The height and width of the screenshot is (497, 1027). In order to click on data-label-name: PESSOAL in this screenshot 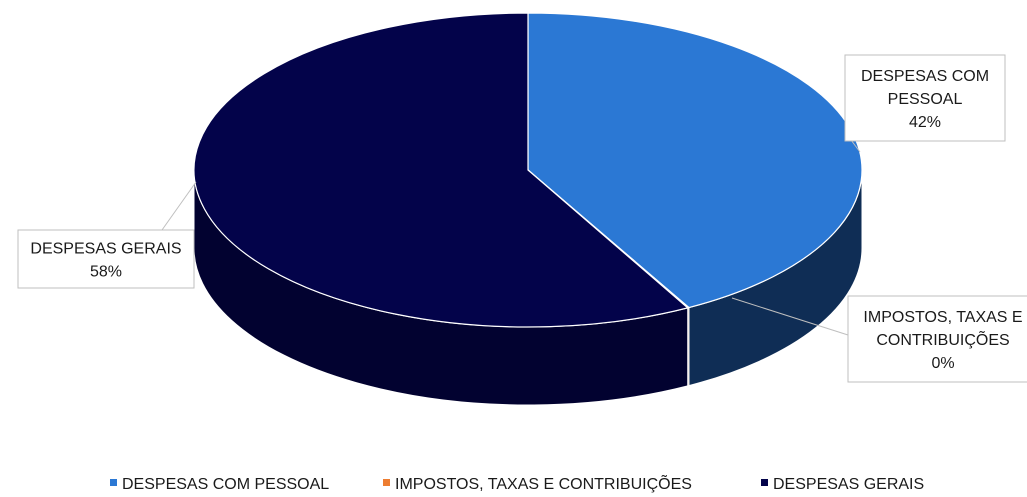, I will do `click(925, 99)`.